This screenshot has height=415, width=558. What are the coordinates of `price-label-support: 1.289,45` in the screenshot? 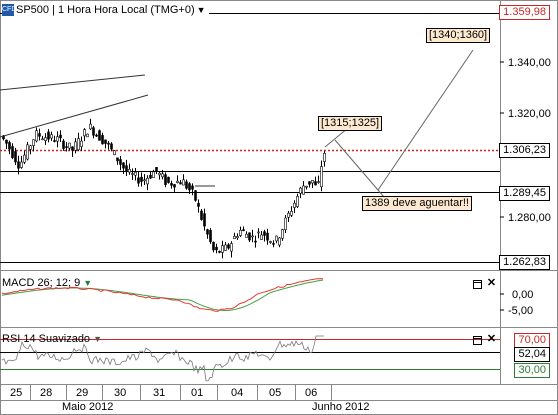 It's located at (524, 193).